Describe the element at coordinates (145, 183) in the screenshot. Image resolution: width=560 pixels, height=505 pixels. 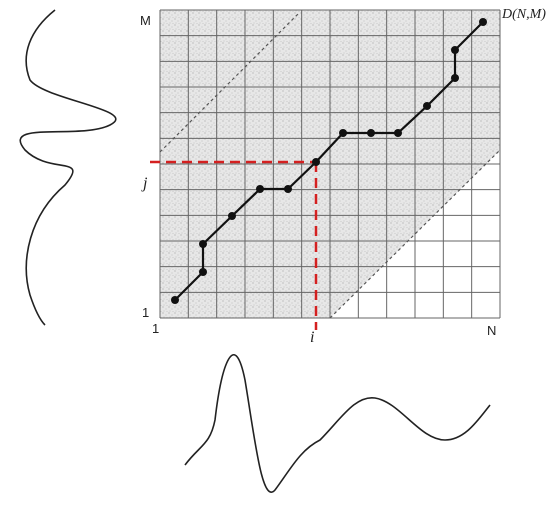
I see `j-index-label: j` at that location.